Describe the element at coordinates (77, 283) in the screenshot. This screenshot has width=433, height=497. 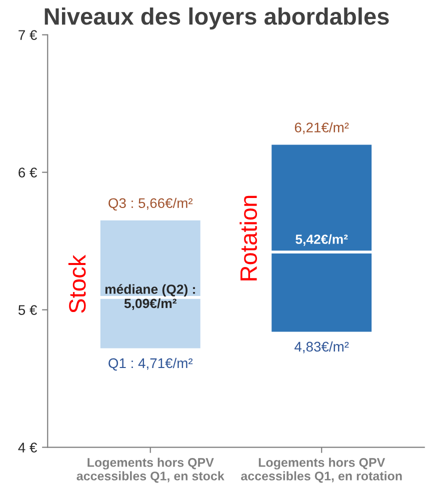
I see `annotation: Stock` at that location.